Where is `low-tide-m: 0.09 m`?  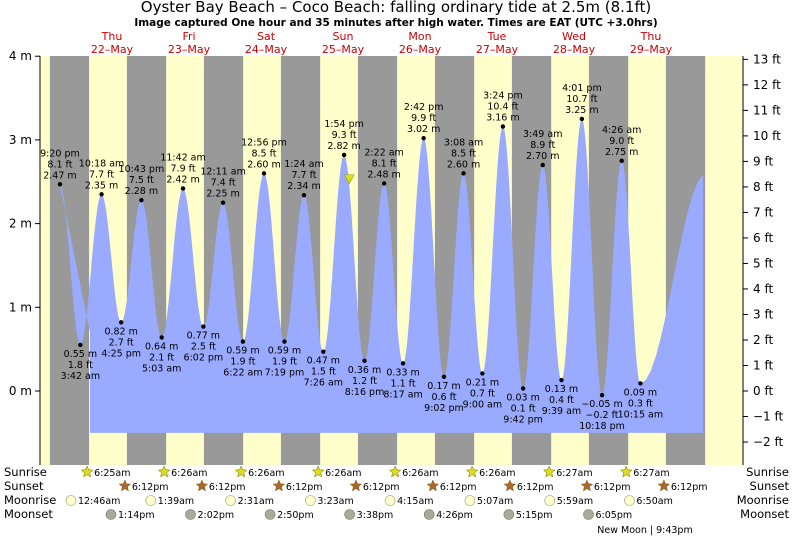
low-tide-m: 0.09 m is located at coordinates (640, 392).